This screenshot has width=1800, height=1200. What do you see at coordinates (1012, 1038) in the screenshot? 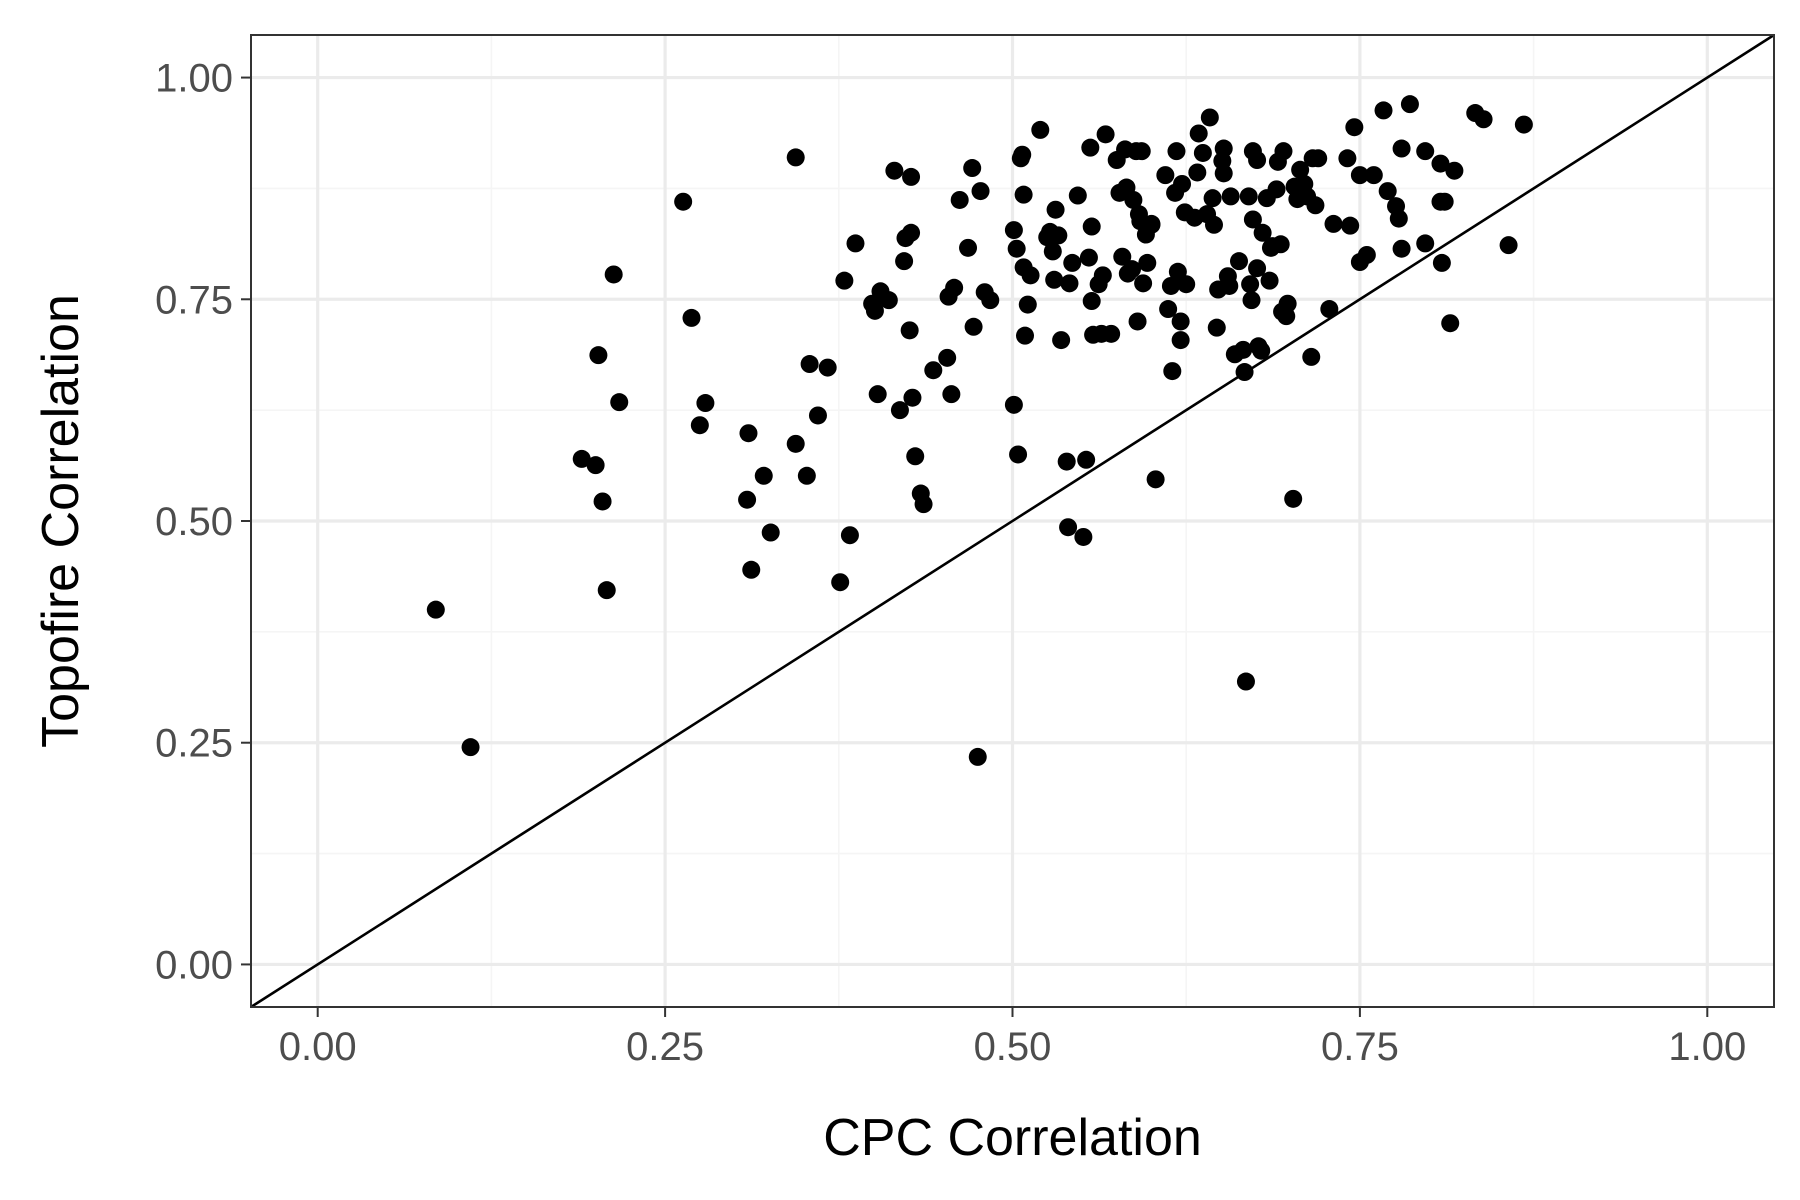
I see `x-axis-ticks: 0.00 0.25 0.50 0.75 1.00` at bounding box center [1012, 1038].